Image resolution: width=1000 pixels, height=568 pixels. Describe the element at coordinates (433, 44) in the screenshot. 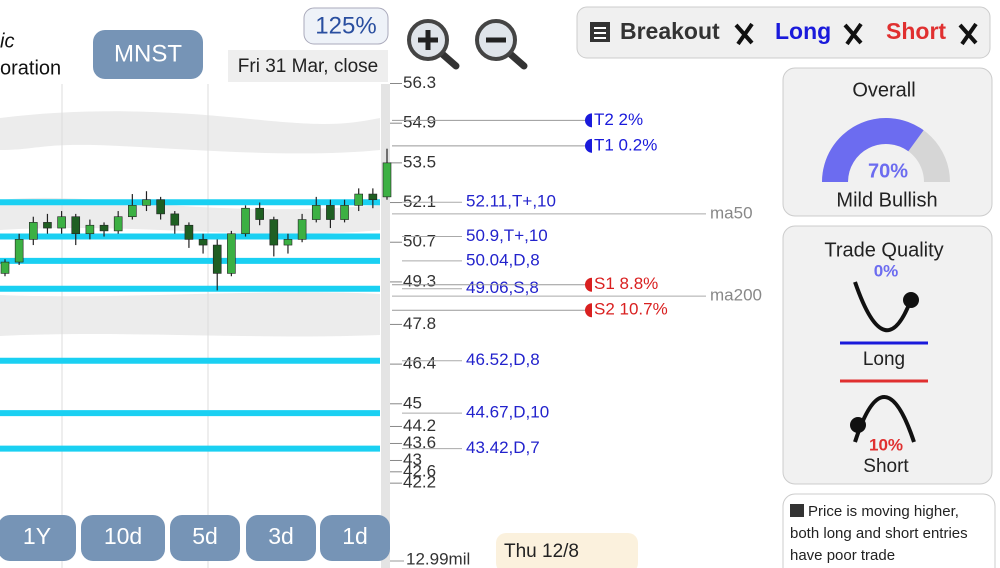

I see `zoom-in` at that location.